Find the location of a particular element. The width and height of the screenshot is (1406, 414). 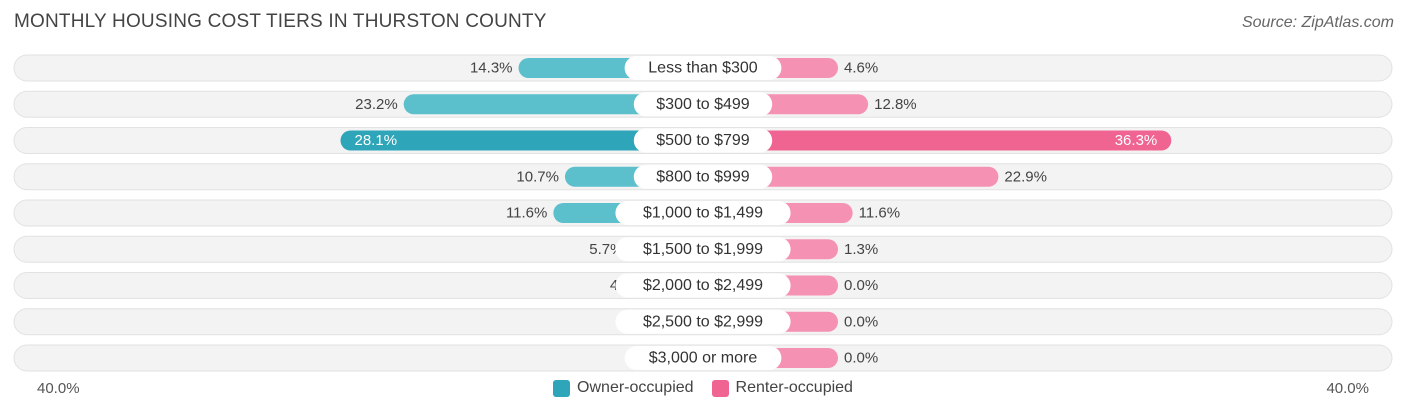

axis-min-label: 40.0% is located at coordinates (58, 388).